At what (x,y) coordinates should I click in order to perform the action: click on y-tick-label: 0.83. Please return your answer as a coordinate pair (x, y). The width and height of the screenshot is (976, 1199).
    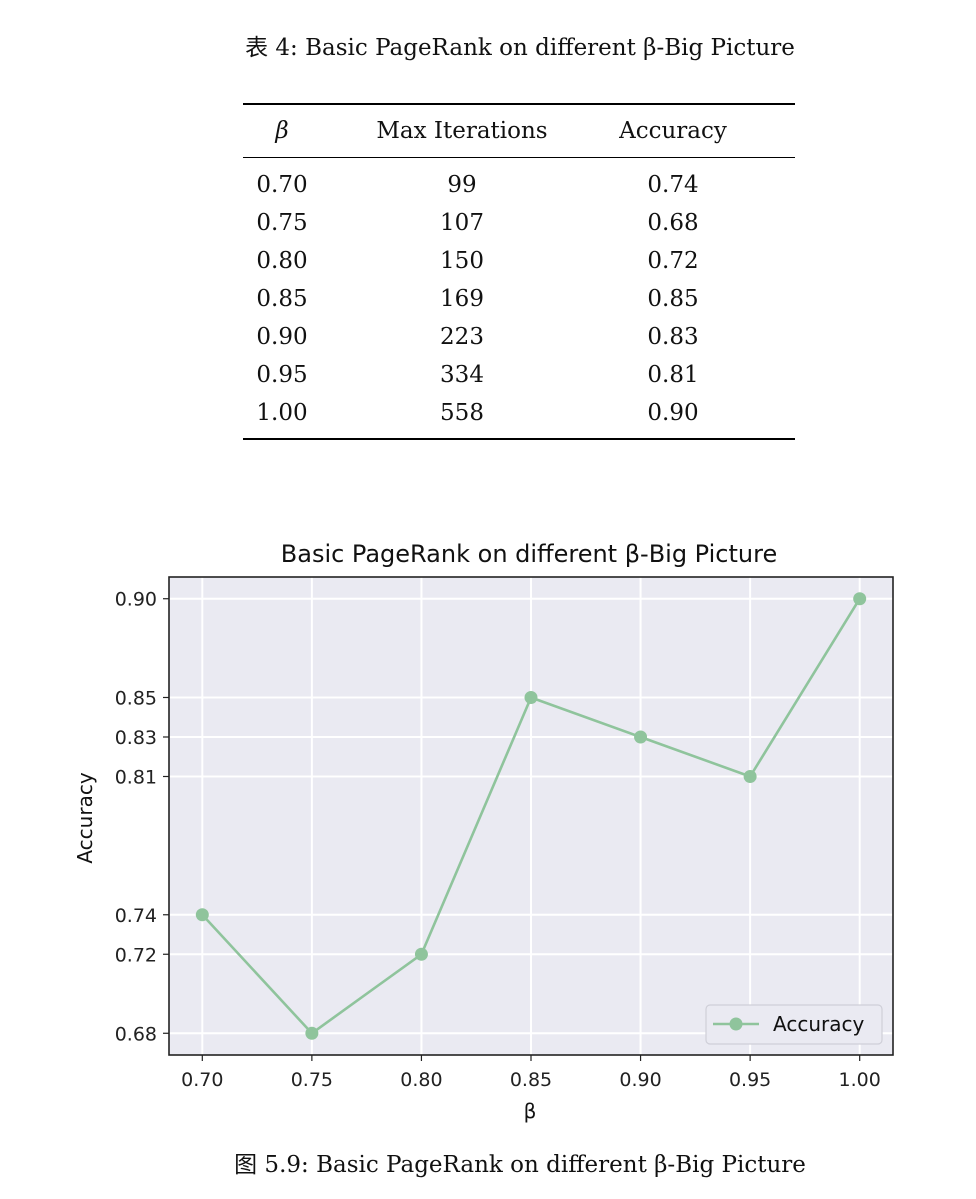
    Looking at the image, I should click on (136, 738).